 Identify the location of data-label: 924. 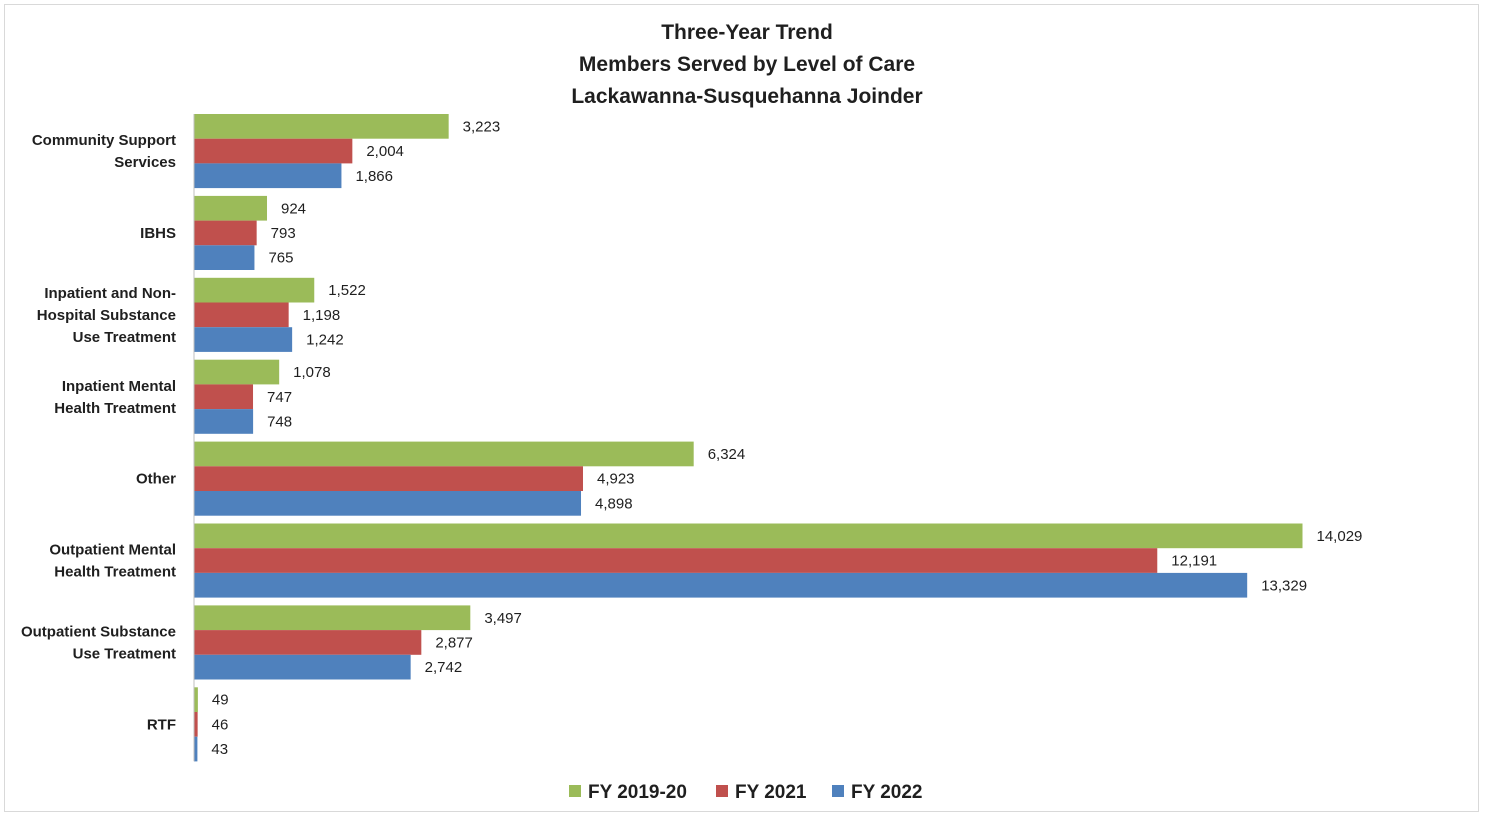
(293, 208).